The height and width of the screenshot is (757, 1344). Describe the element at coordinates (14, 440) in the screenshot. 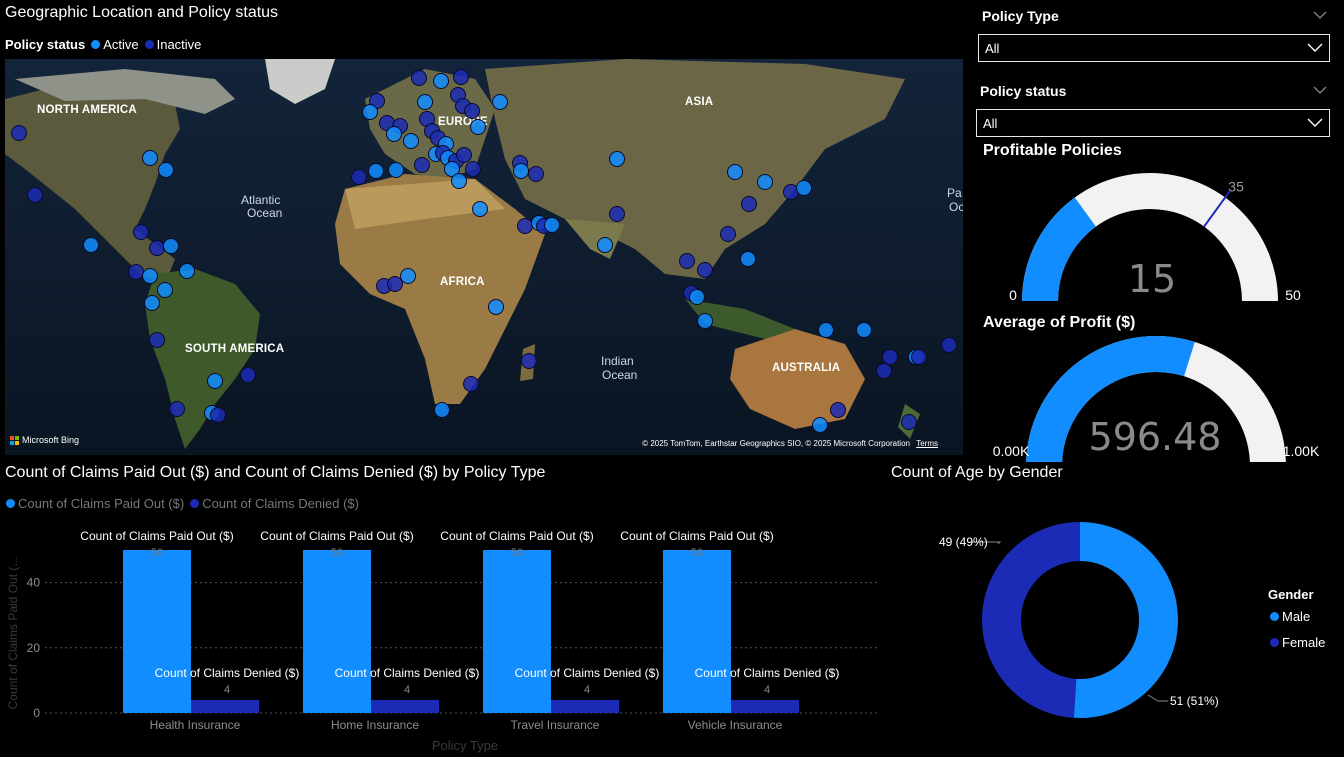

I see `microsoft-bing-logo` at that location.